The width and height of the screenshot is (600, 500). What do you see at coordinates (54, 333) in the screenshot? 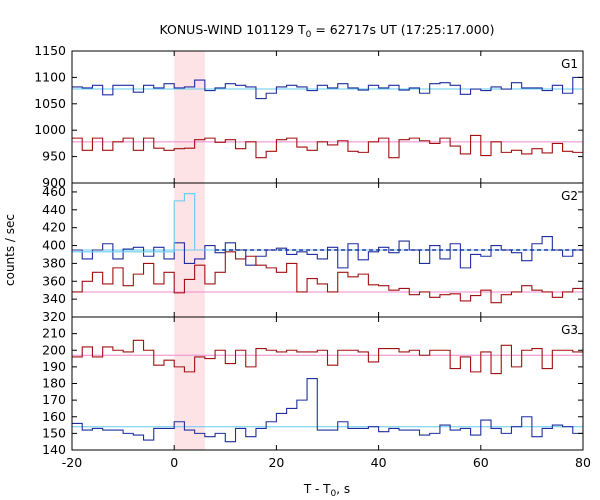
I see `y-tick-label: 210` at bounding box center [54, 333].